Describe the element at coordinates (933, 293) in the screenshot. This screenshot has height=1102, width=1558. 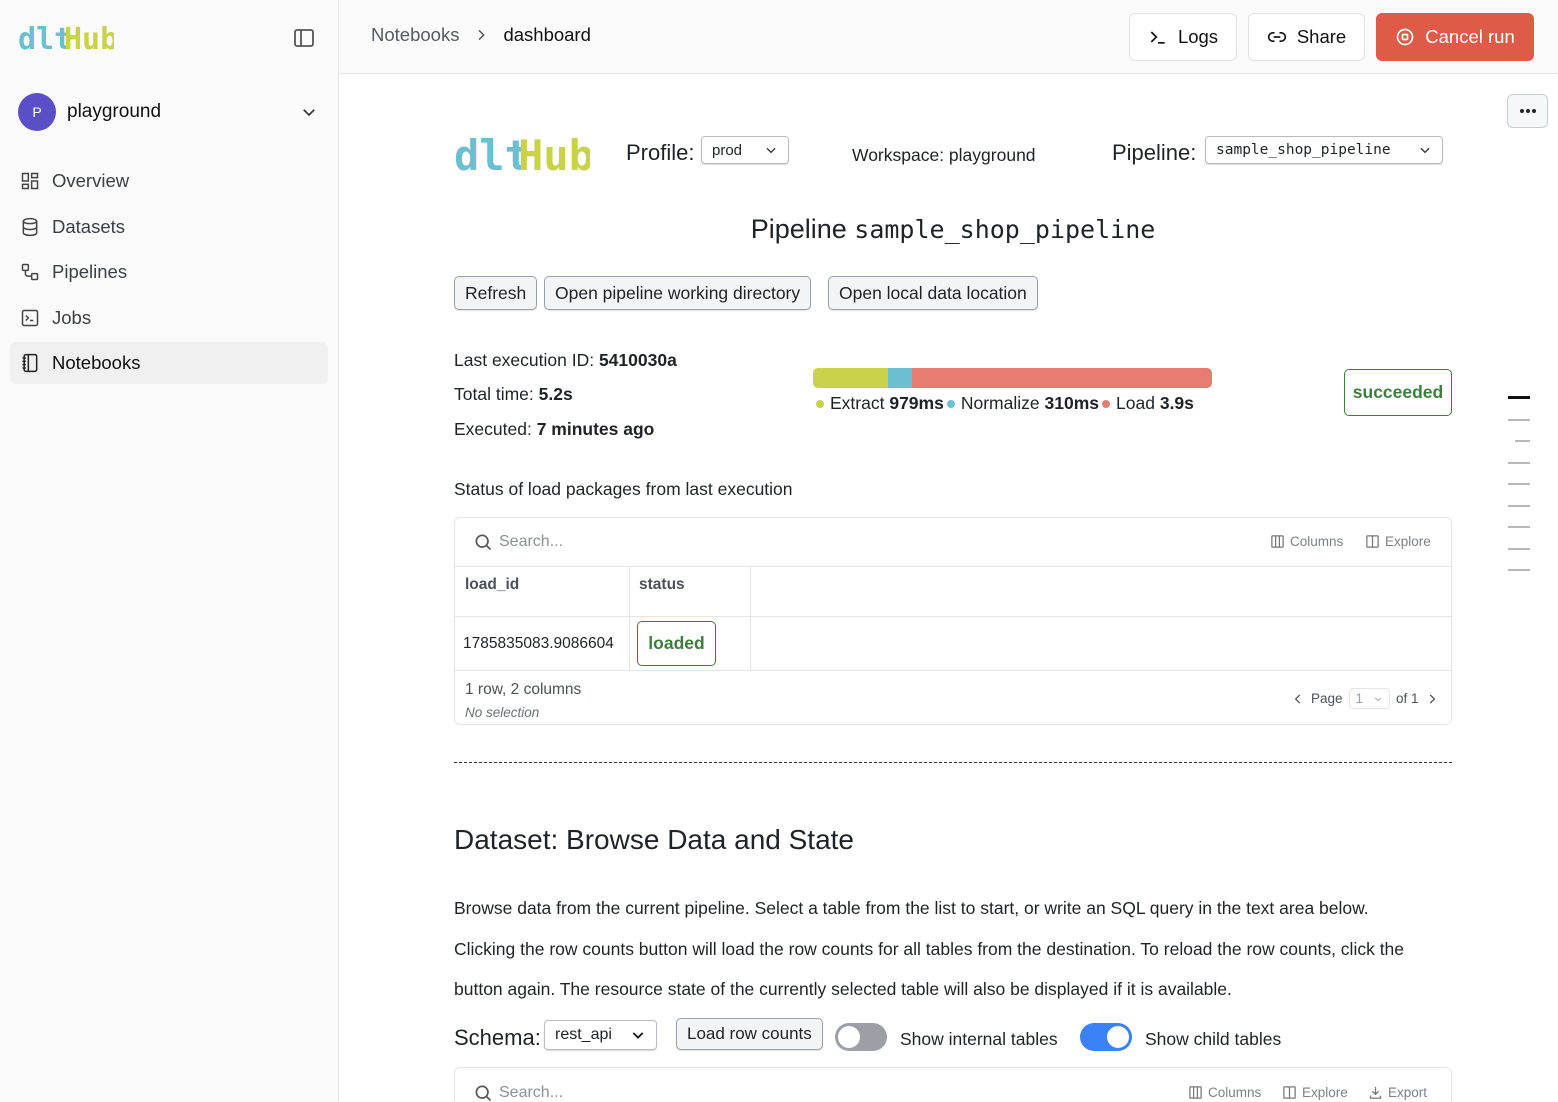
I see `open-local-data-button: Open local data location` at that location.